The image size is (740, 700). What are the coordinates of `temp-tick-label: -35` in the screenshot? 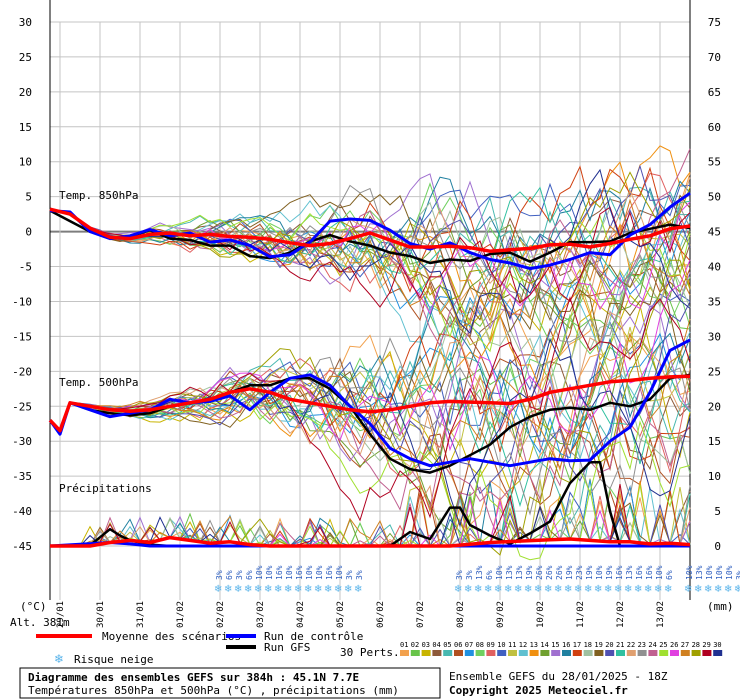 It's located at (22, 476).